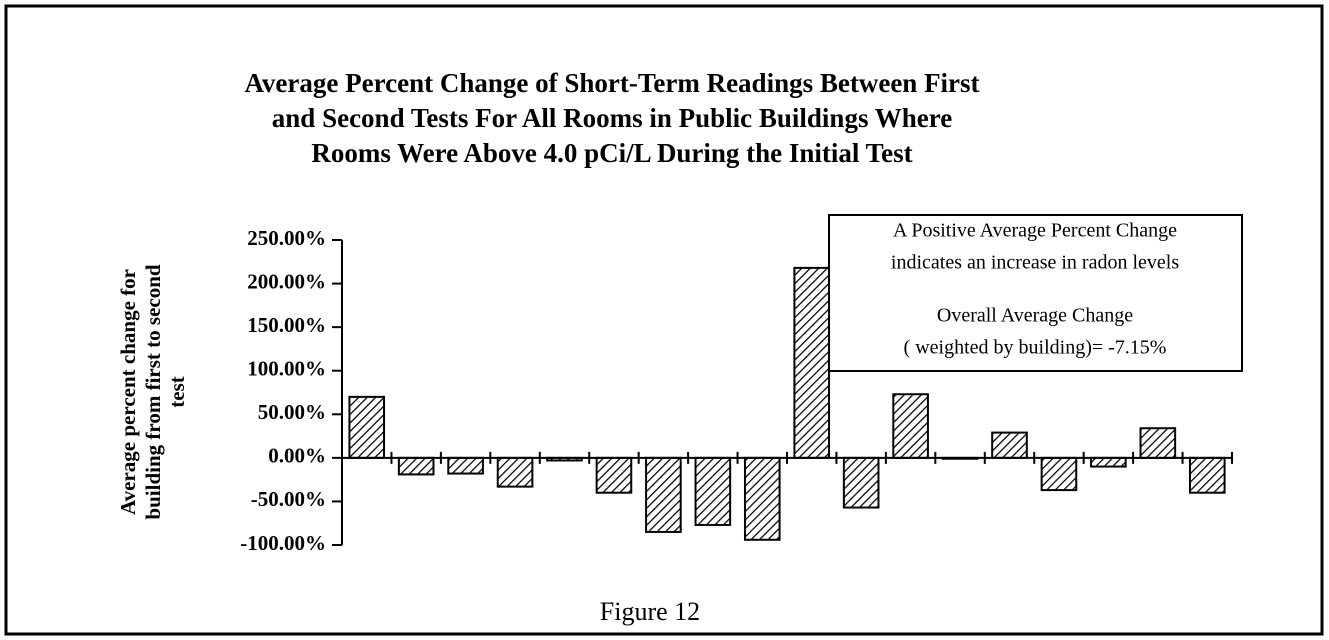 Image resolution: width=1329 pixels, height=640 pixels. What do you see at coordinates (153, 391) in the screenshot?
I see `y-axis-label: building from first to second` at bounding box center [153, 391].